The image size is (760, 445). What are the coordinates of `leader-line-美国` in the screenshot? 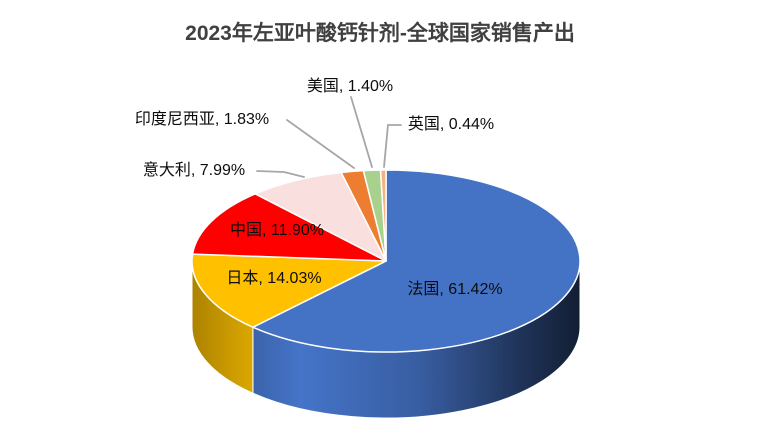 It's located at (361, 132).